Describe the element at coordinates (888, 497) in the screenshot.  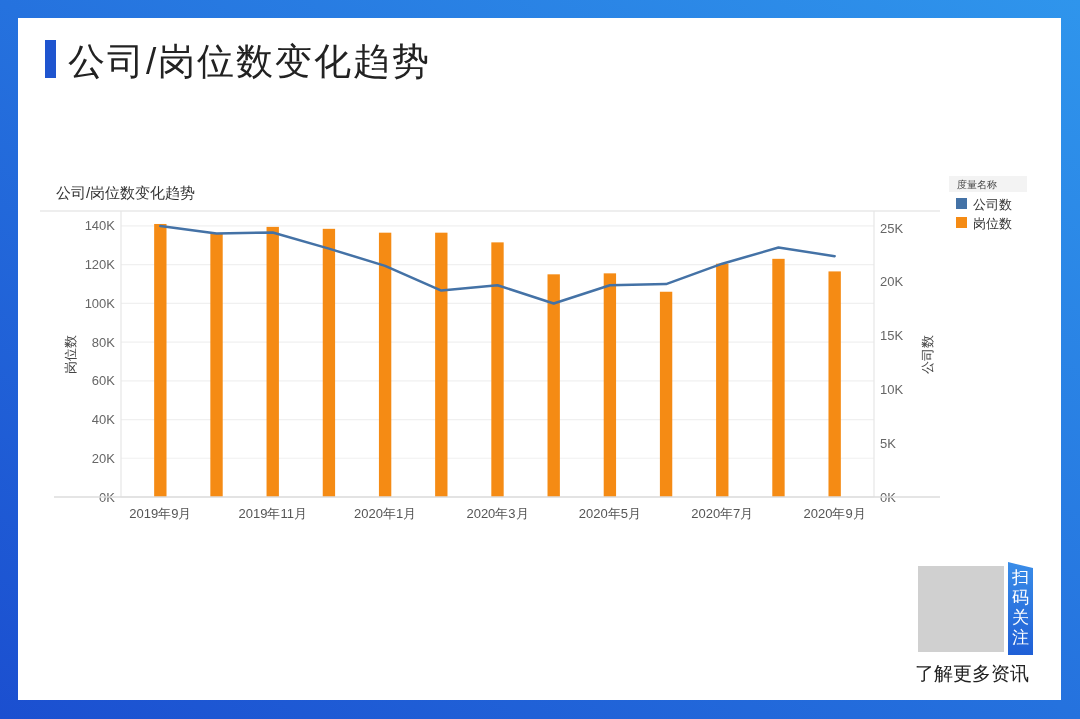
I see `y2-tick-label: 0K` at that location.